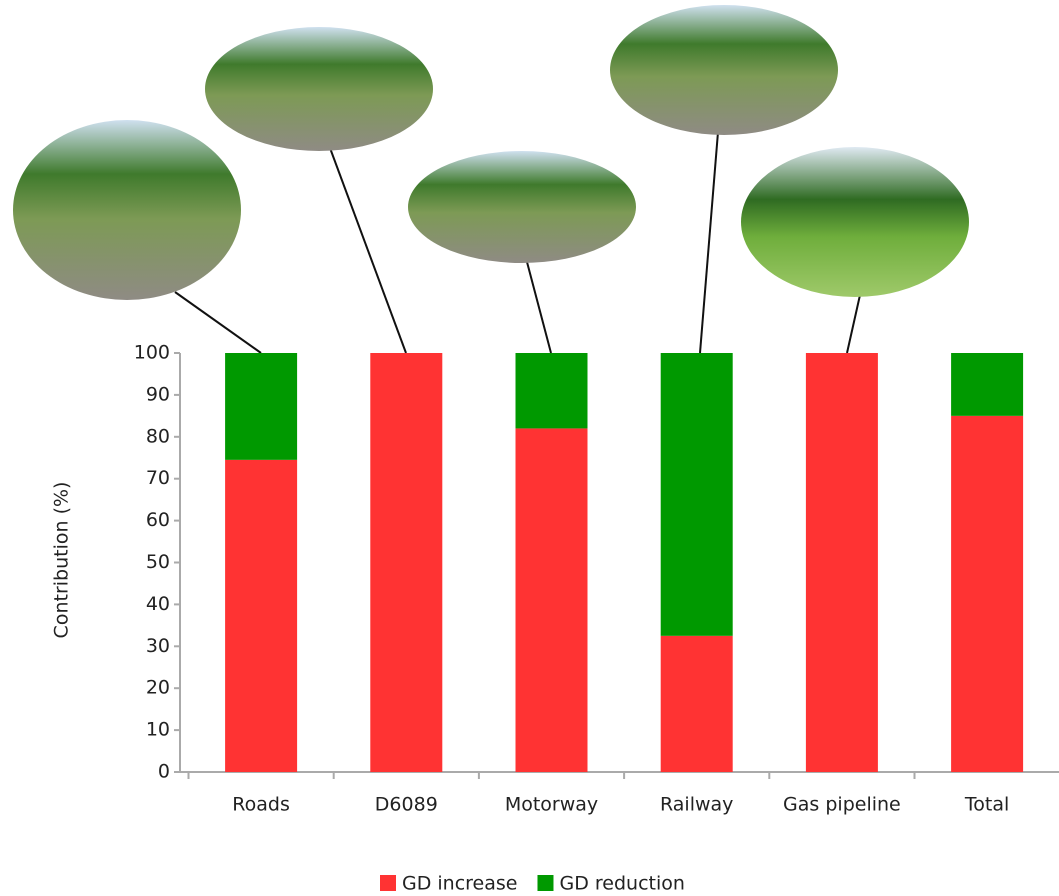 This screenshot has width=1059, height=896. Describe the element at coordinates (158, 646) in the screenshot. I see `y-tick-label: 30` at that location.